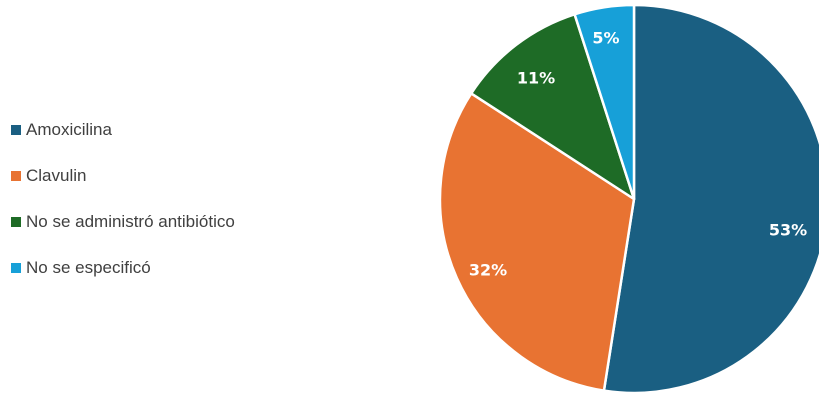 Image resolution: width=819 pixels, height=394 pixels. What do you see at coordinates (552, 107) in the screenshot?
I see `pie-slice-no-antibiotico` at bounding box center [552, 107].